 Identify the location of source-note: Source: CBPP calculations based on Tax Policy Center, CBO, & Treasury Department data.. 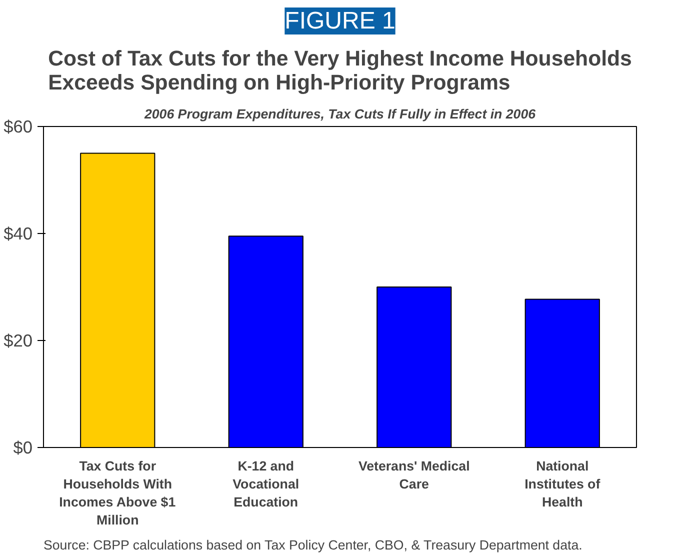
(313, 545).